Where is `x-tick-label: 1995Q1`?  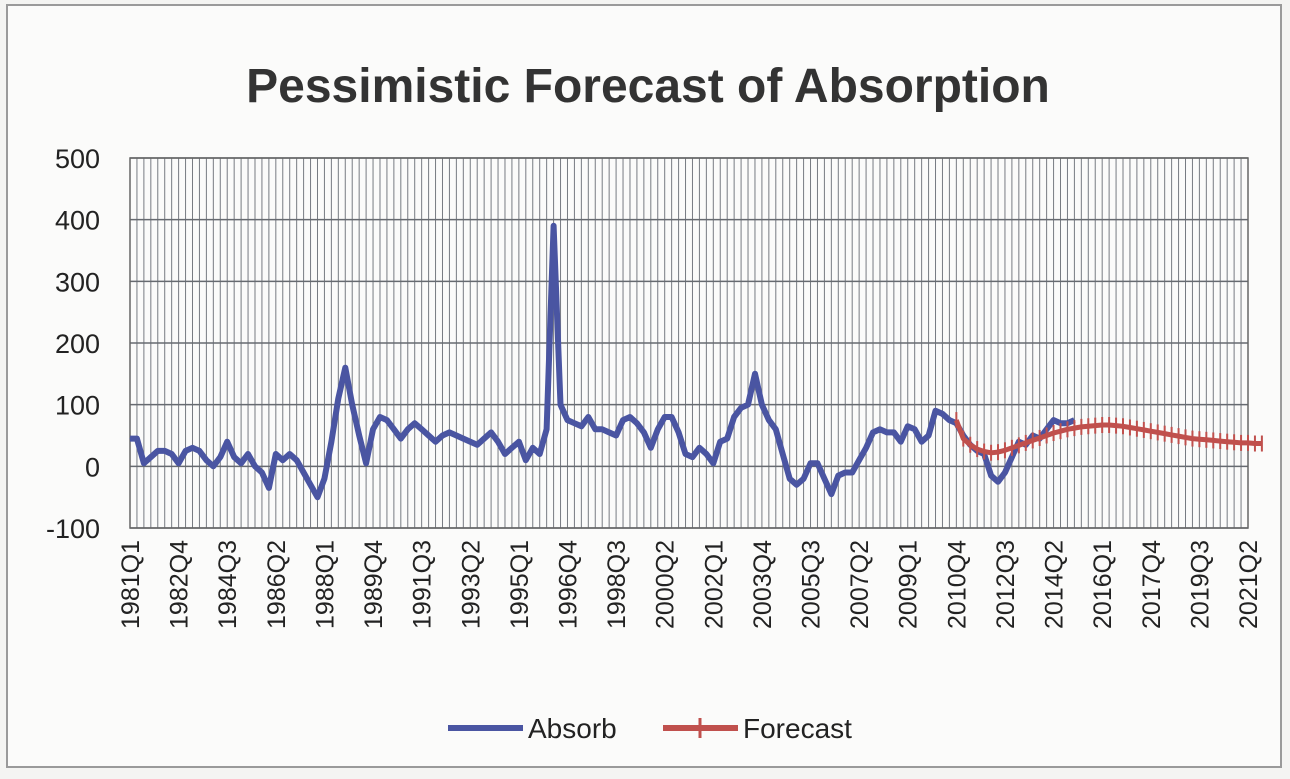
x-tick-label: 1995Q1 is located at coordinates (520, 584).